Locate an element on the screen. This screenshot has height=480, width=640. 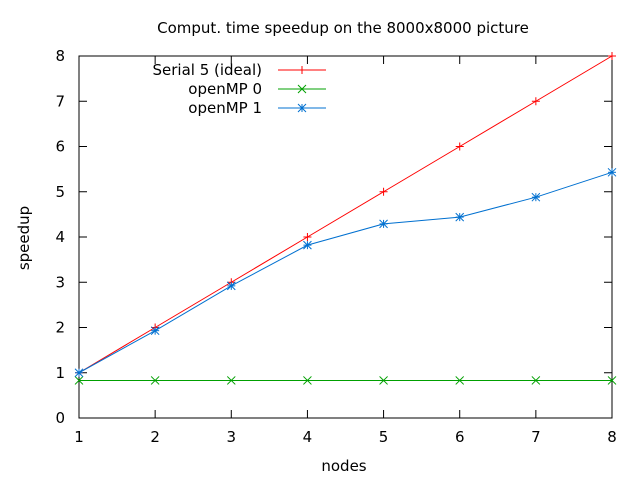
y-axis-label: speedup is located at coordinates (24, 238).